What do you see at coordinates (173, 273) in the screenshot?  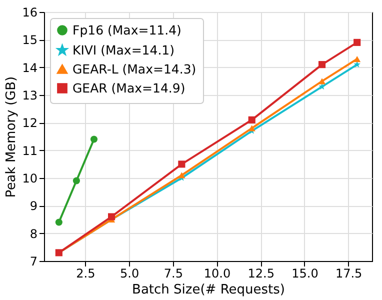 I see `x-tick-label: 7.5` at bounding box center [173, 273].